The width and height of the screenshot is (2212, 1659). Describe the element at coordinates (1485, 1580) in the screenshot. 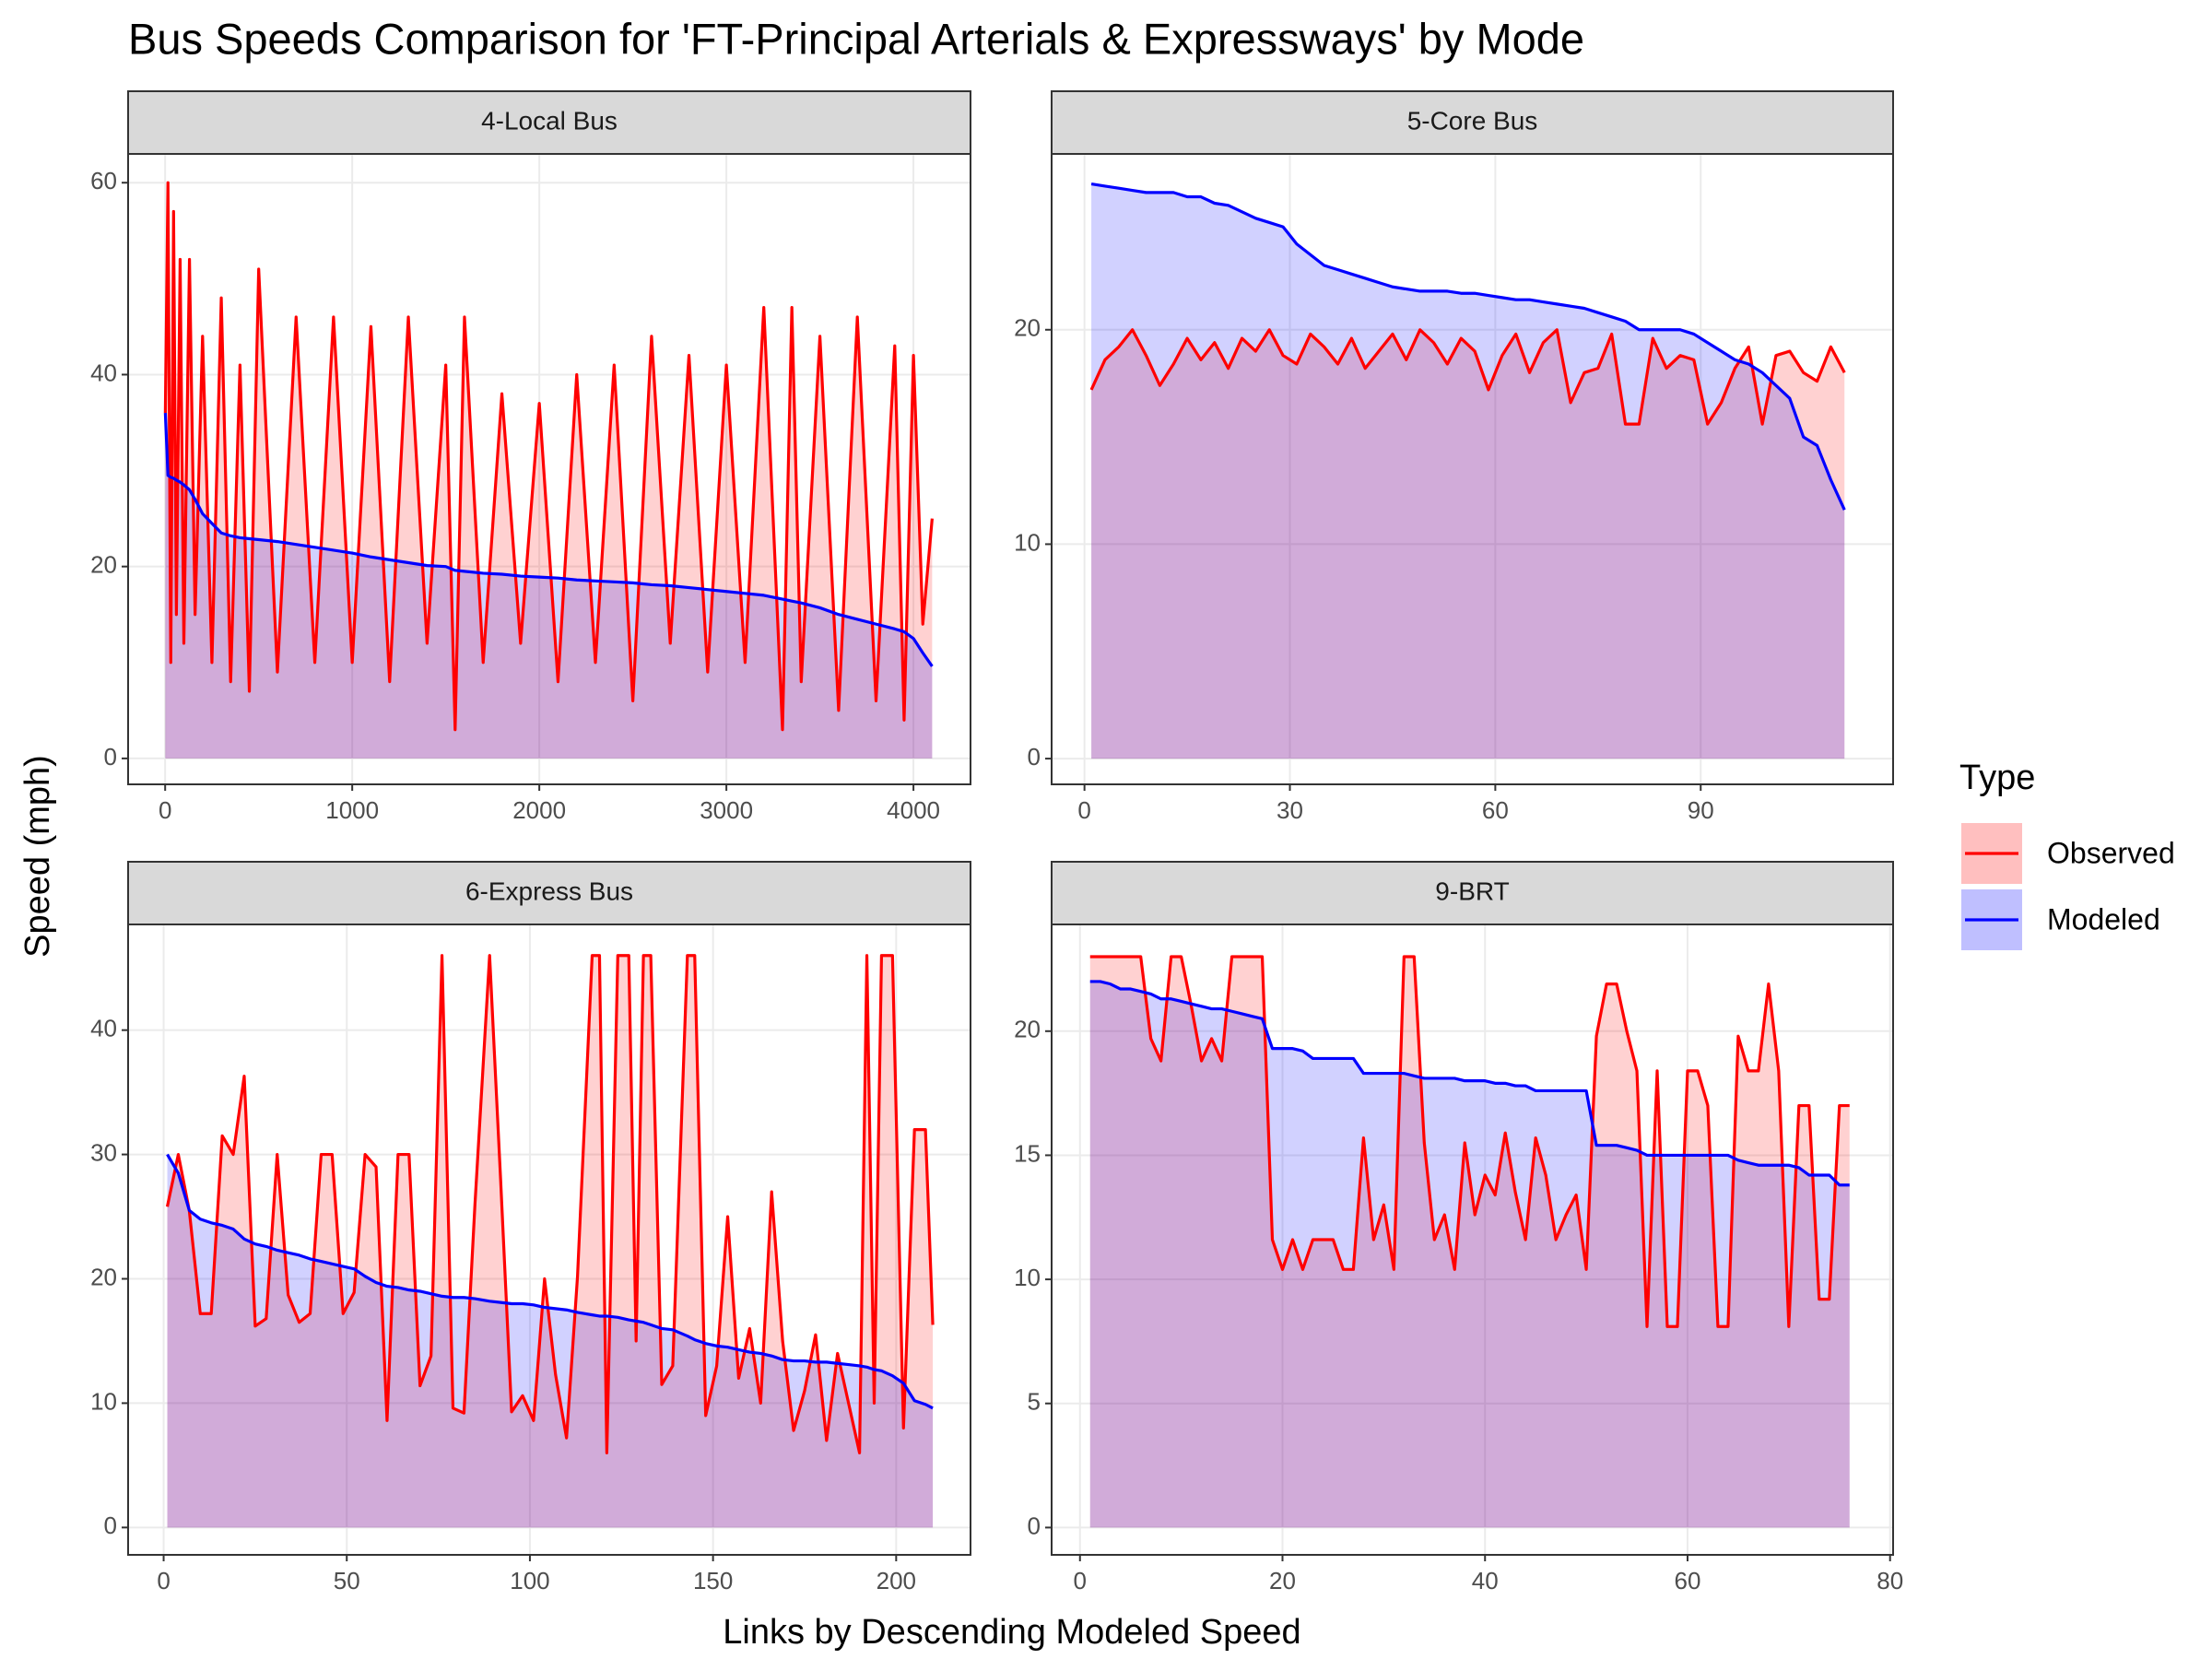

I see `x-tick-label: 40` at that location.